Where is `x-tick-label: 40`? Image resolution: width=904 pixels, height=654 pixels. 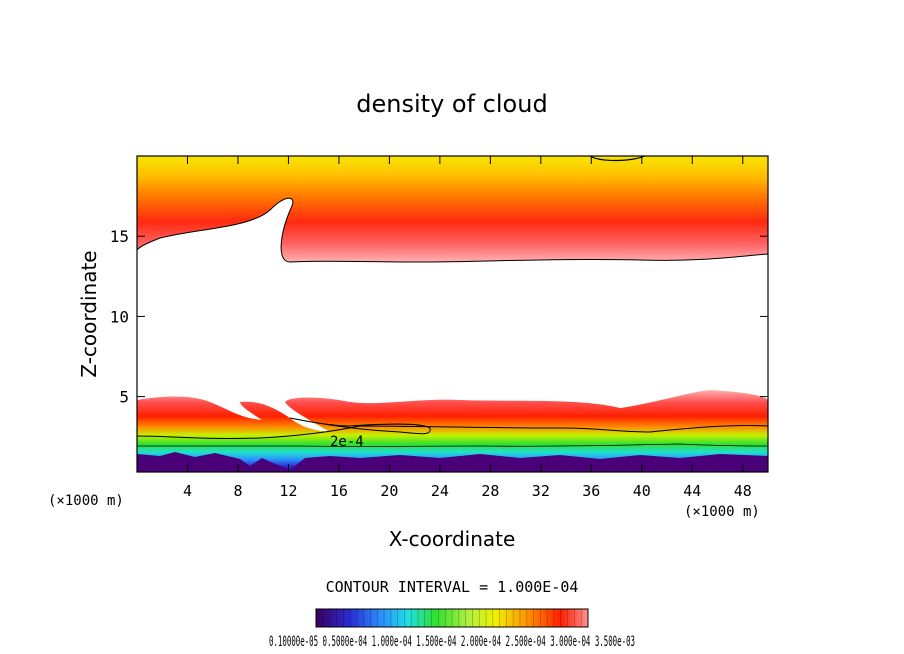
x-tick-label: 40 is located at coordinates (642, 491).